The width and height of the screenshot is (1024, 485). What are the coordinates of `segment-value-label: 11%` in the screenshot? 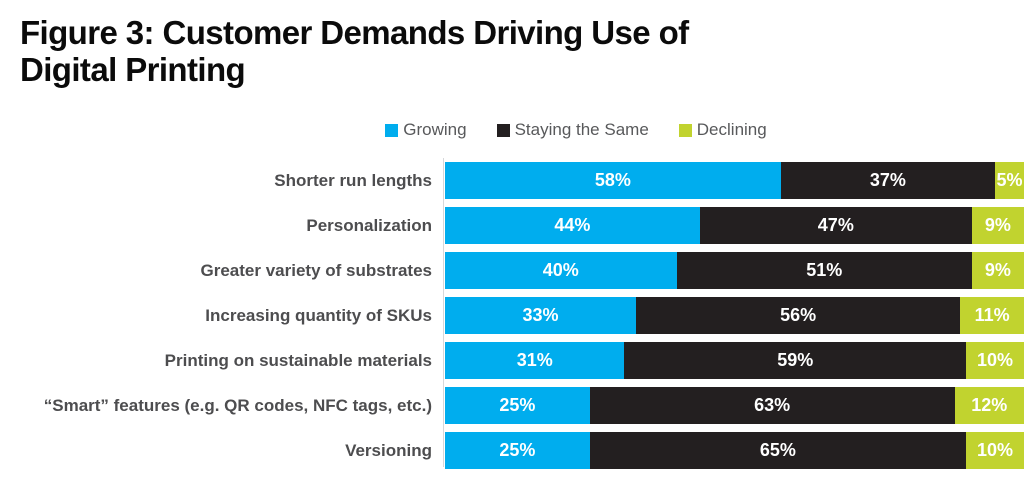 It's located at (992, 315).